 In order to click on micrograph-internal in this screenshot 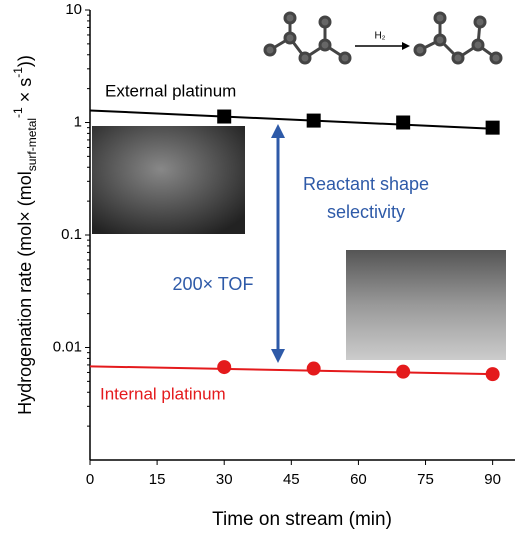, I will do `click(426, 305)`.